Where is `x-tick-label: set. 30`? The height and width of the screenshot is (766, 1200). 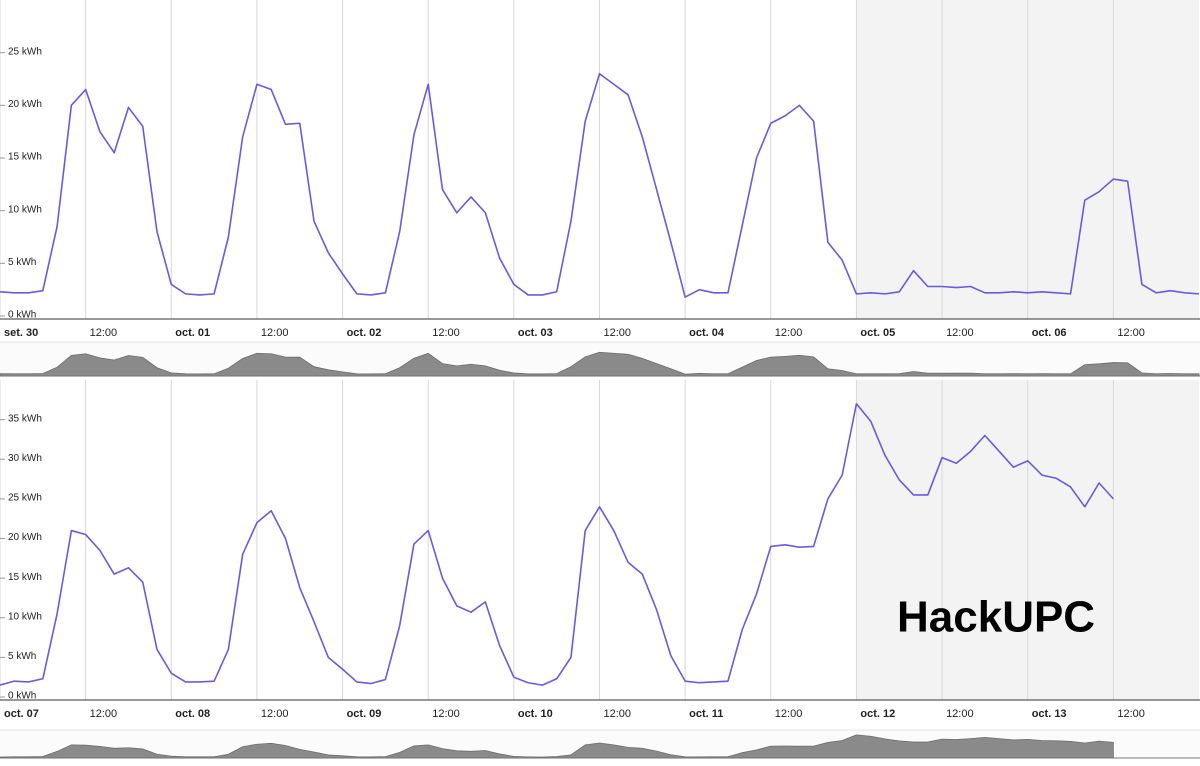
x-tick-label: set. 30 is located at coordinates (21, 333).